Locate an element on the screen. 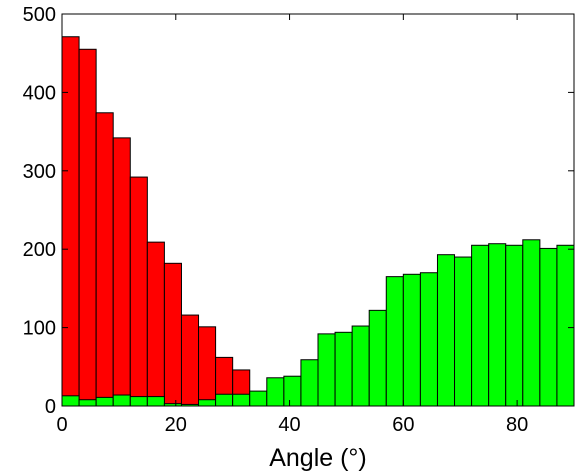  y-tick-label-1: 100 is located at coordinates (39, 329).